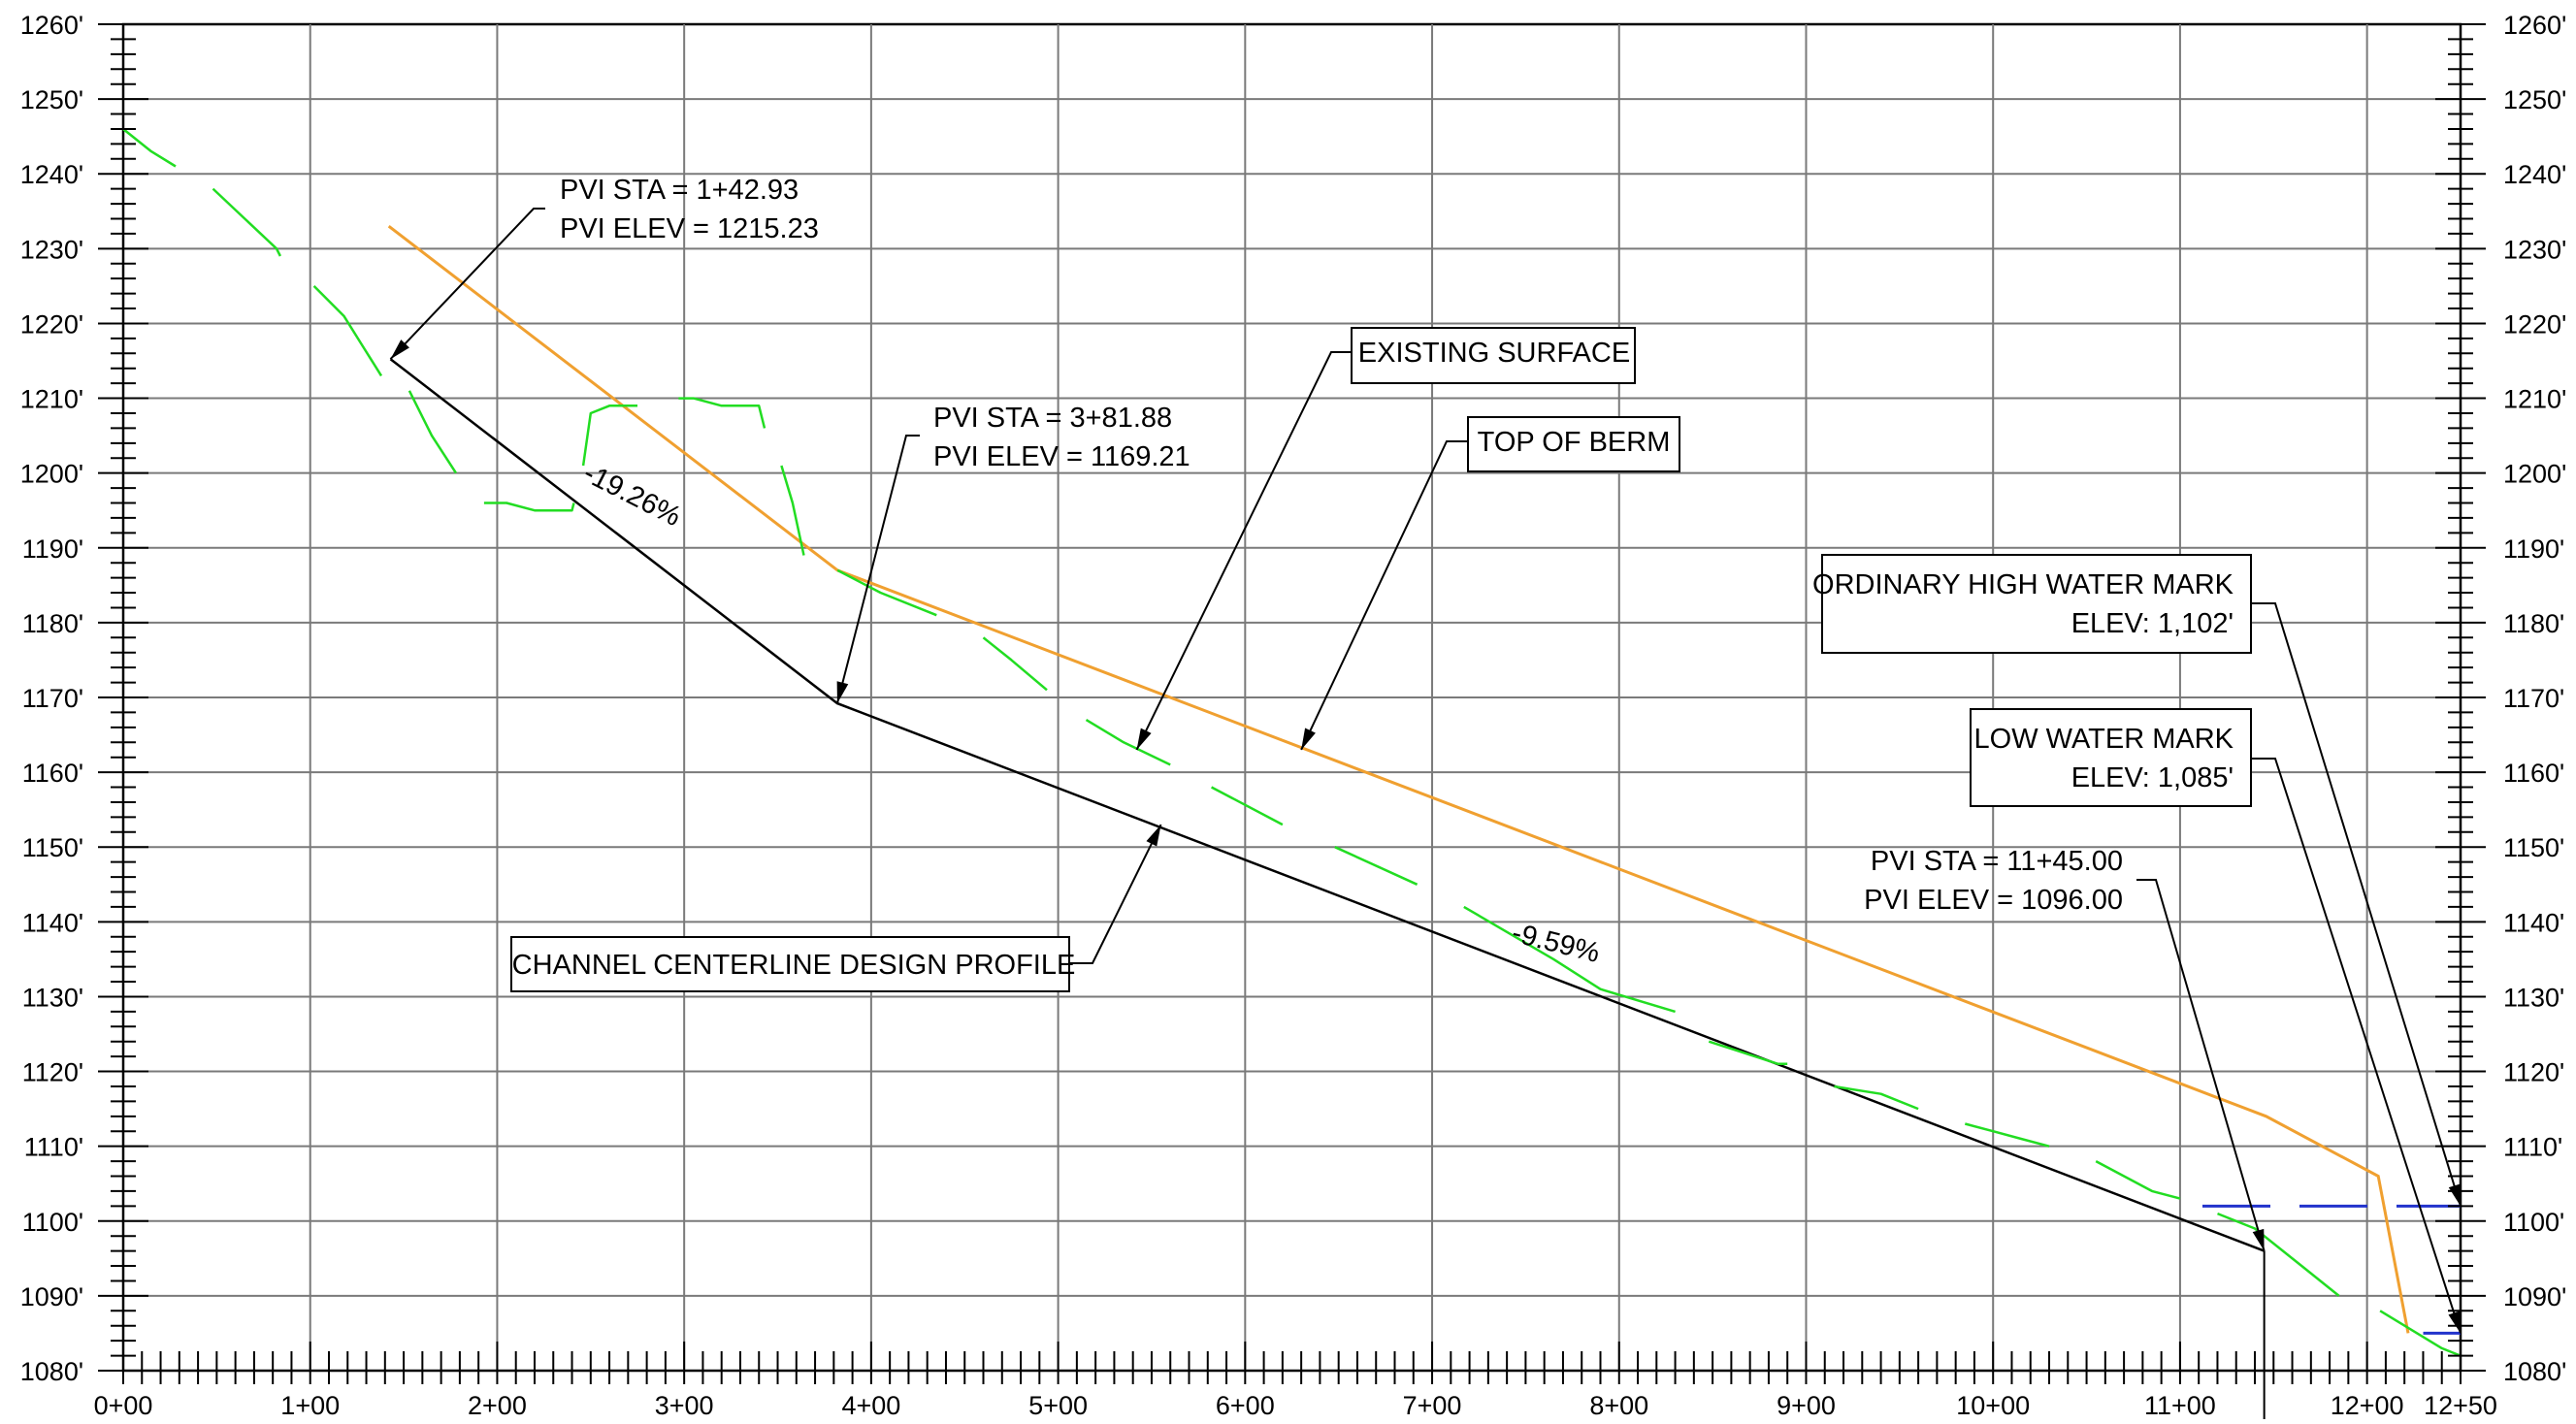  I want to click on y-tick-label-right: 1200', so click(2535, 474).